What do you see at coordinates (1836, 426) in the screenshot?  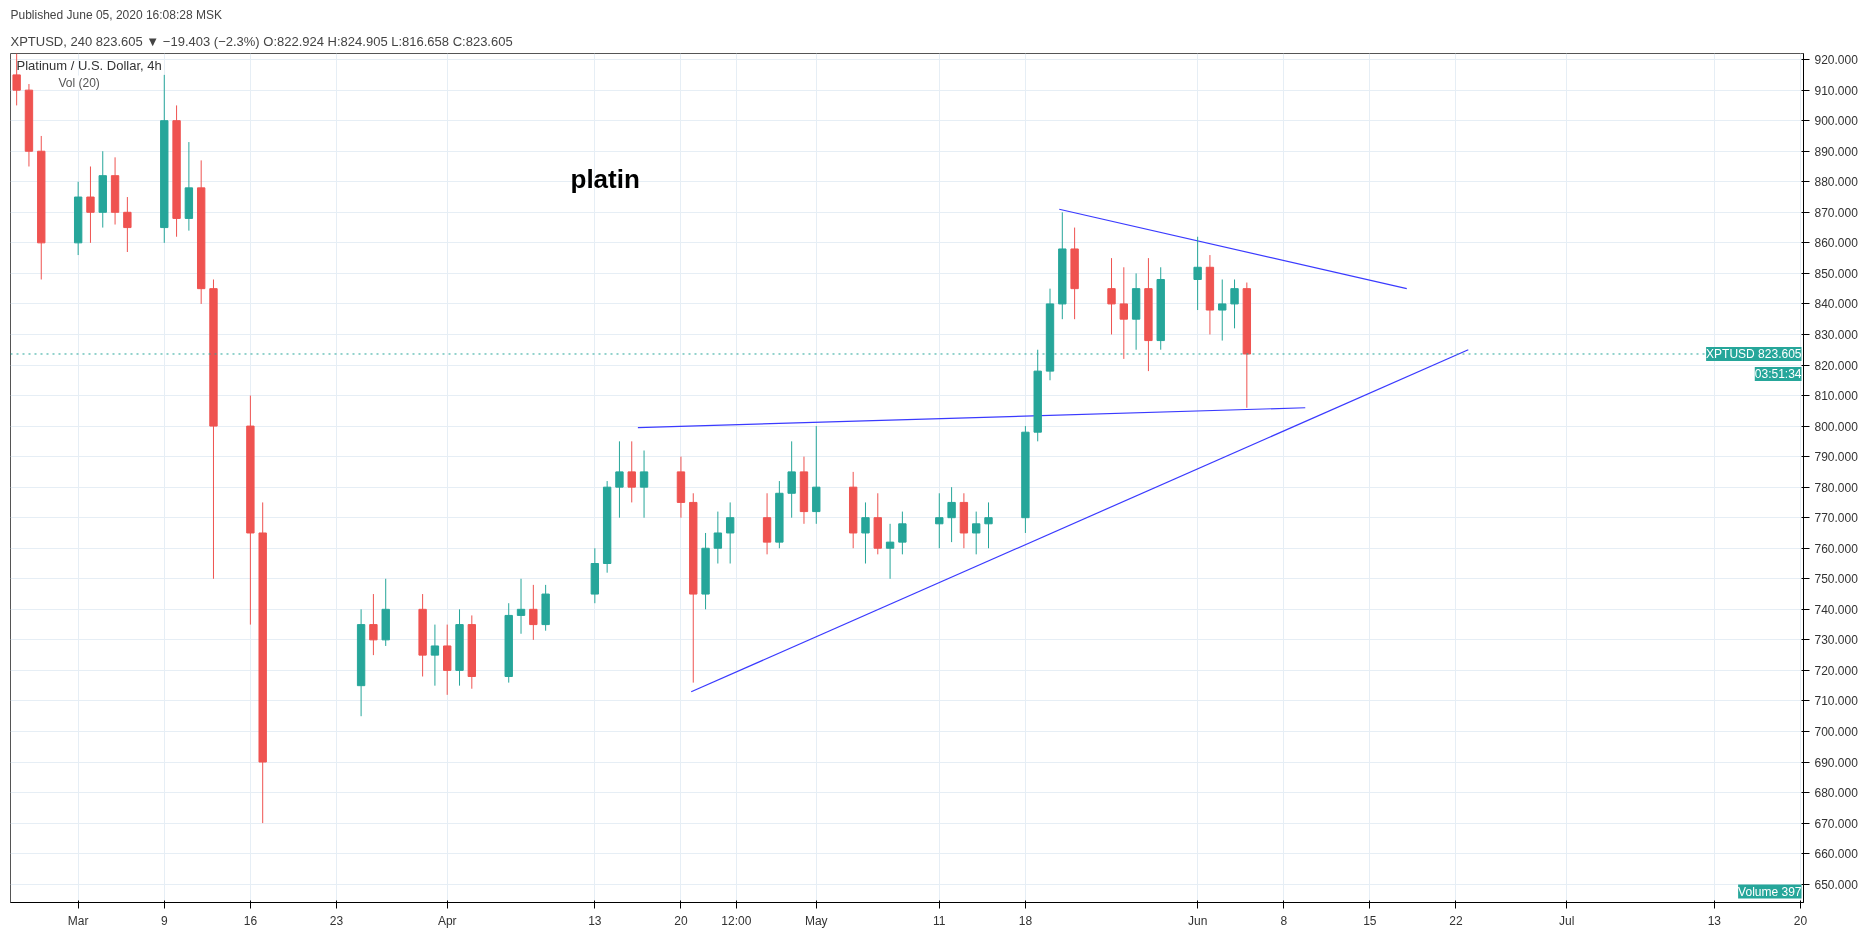 I see `y-tick-label: 800.000` at bounding box center [1836, 426].